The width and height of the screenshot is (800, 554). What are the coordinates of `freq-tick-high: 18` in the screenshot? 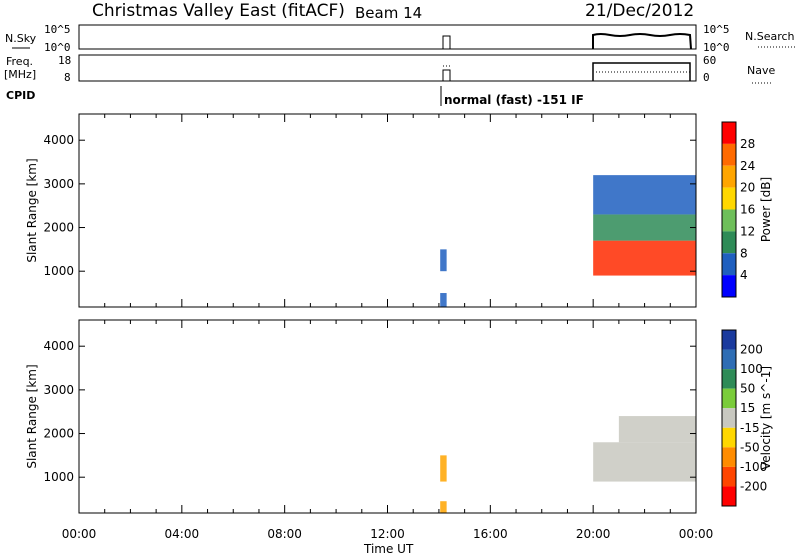 It's located at (64, 60).